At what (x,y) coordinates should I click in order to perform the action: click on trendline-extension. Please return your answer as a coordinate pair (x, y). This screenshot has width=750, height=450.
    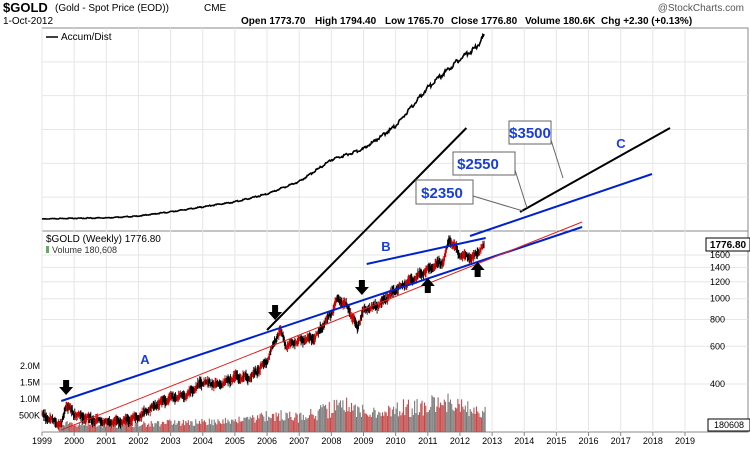
    Looking at the image, I should click on (595, 170).